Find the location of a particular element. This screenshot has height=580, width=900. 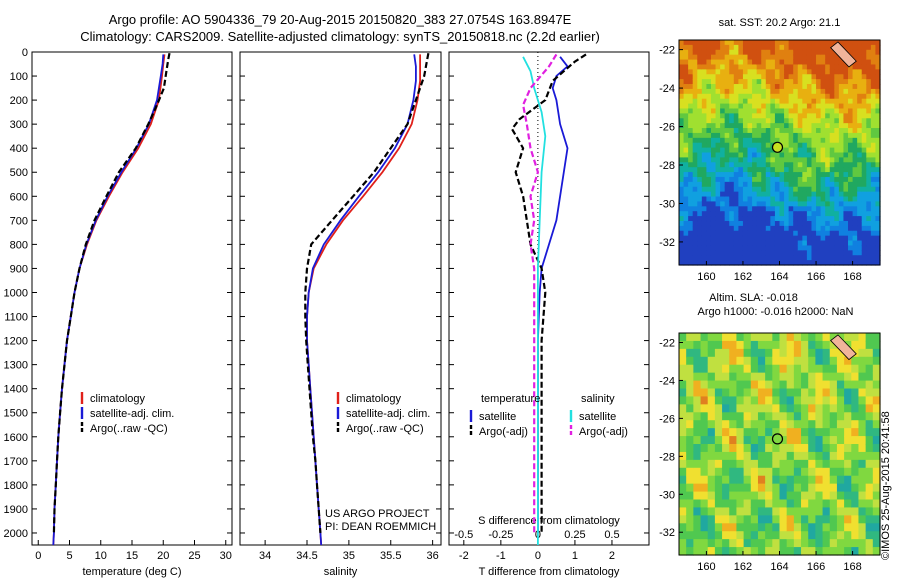

difference-xlabel: T difference from climatology is located at coordinates (549, 572).